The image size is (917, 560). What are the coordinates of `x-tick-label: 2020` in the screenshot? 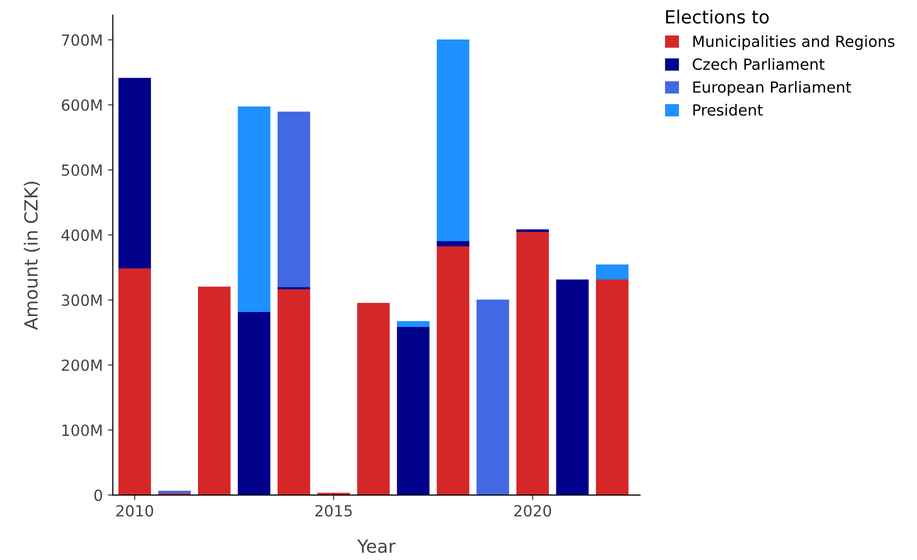 It's located at (533, 511).